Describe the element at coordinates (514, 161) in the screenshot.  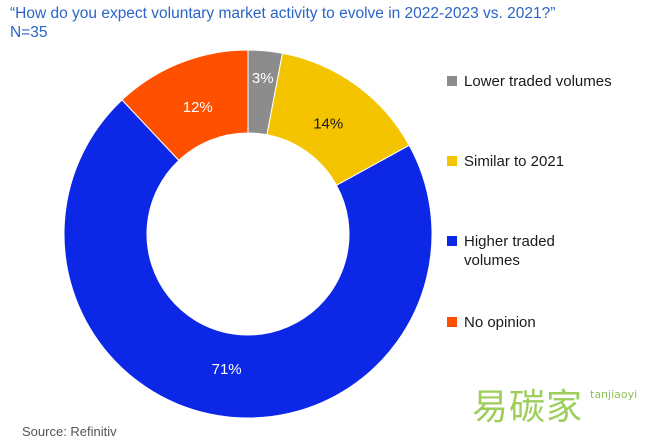
I see `legend-label-1: Similar to 2021` at that location.